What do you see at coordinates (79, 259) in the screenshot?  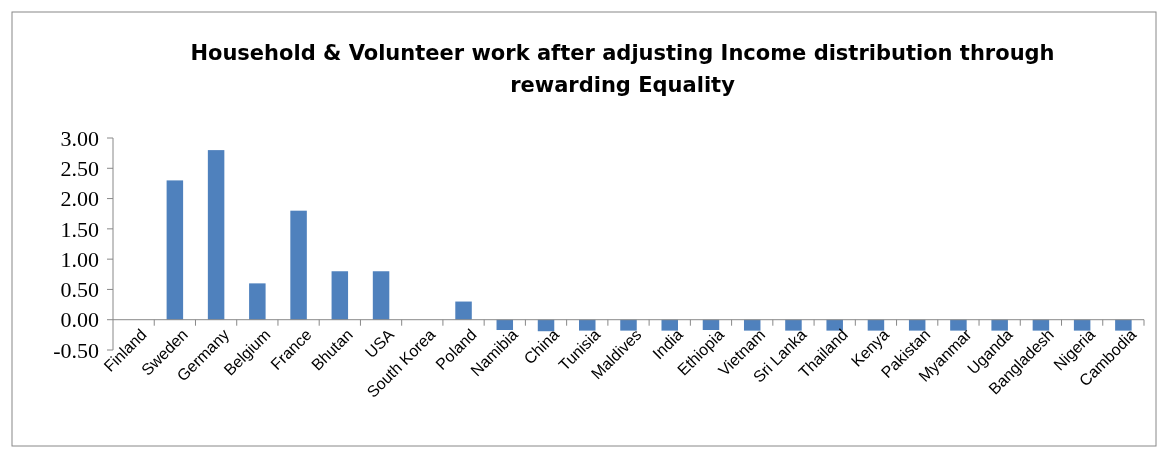 I see `y-tick-label: 1.00` at bounding box center [79, 259].